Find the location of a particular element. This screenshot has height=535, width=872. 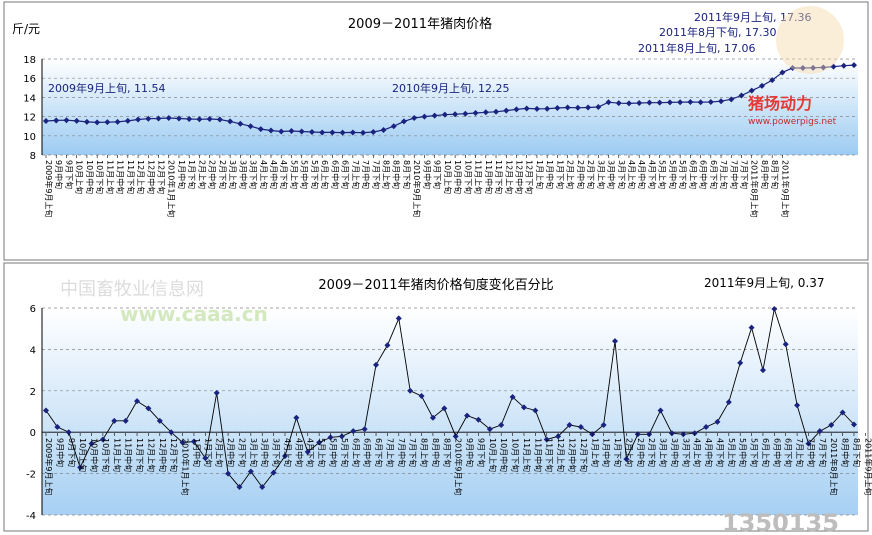

logo-url: www.powerpigs.net is located at coordinates (792, 122).